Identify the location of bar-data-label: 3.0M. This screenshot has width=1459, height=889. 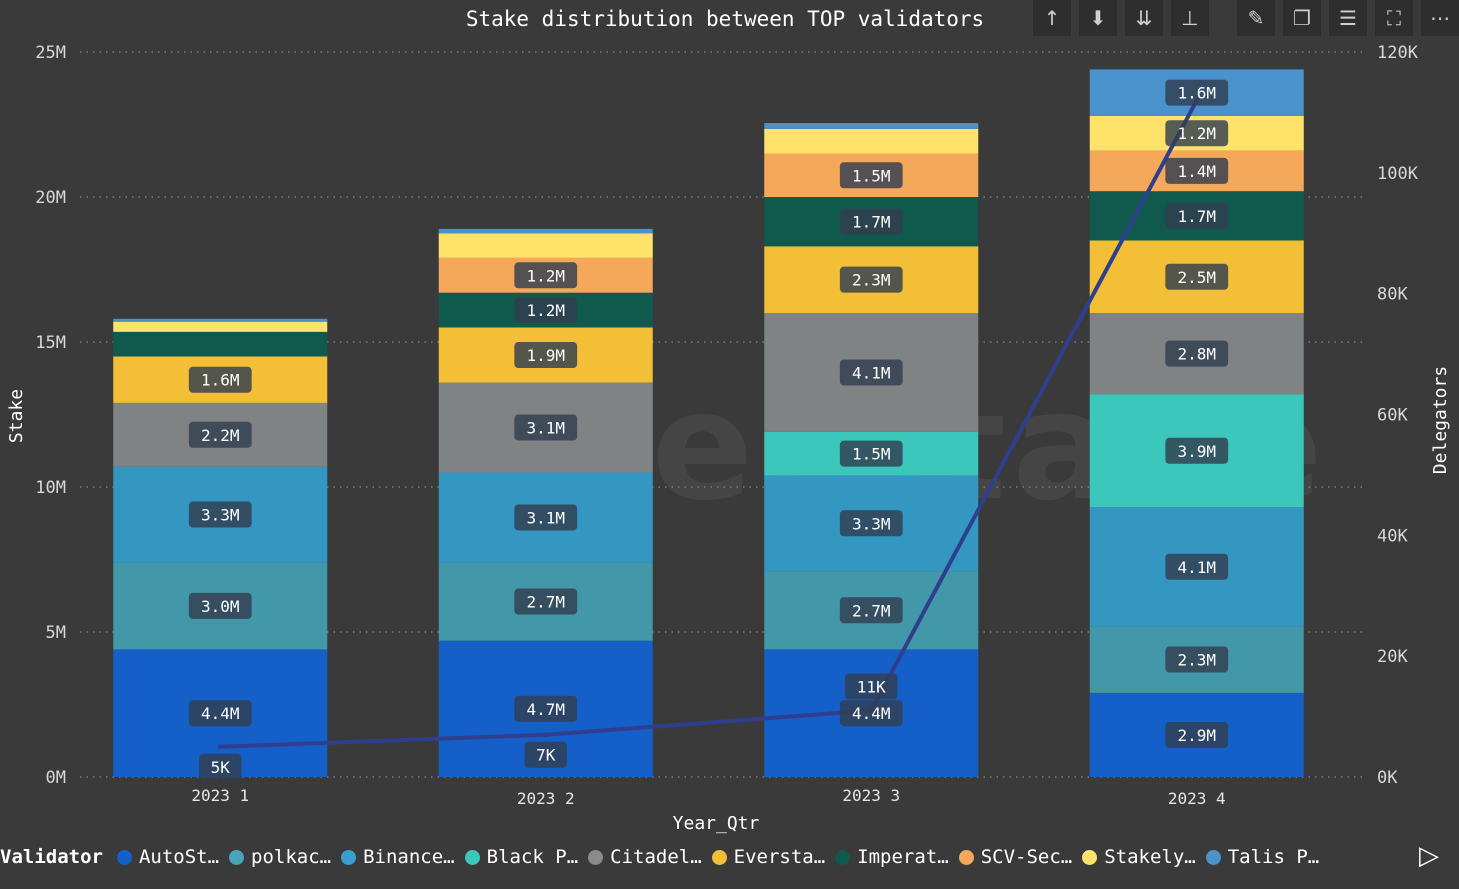
(220, 606).